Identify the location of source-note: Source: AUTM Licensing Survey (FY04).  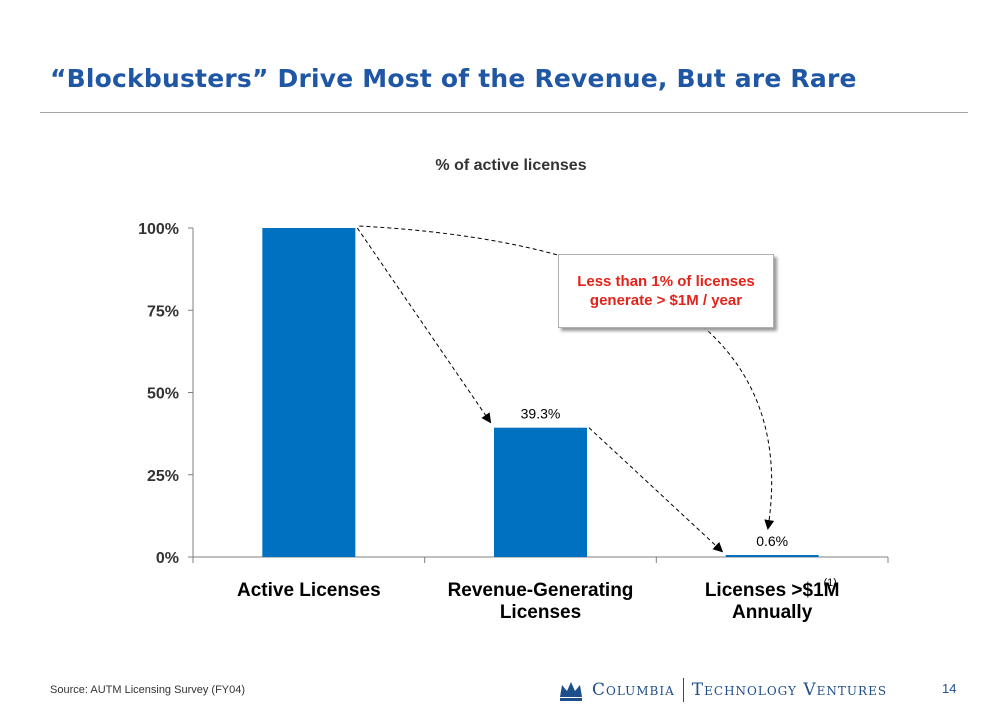
(148, 690).